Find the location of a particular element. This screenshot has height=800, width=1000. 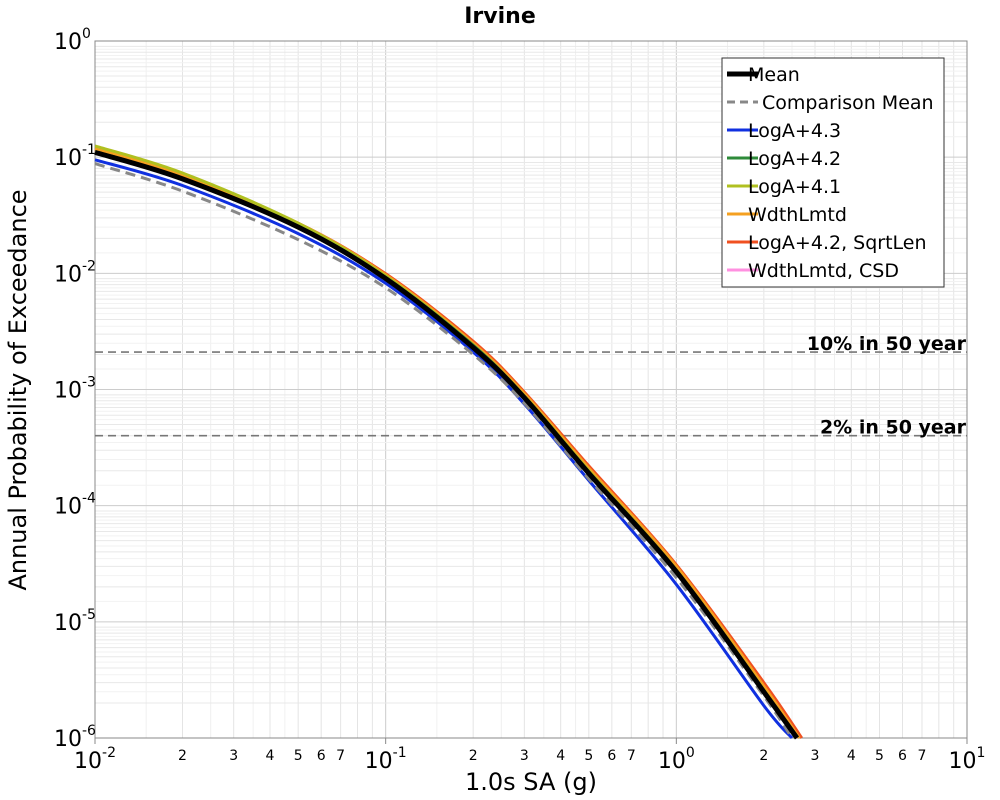

legend-label: Mean is located at coordinates (774, 75).